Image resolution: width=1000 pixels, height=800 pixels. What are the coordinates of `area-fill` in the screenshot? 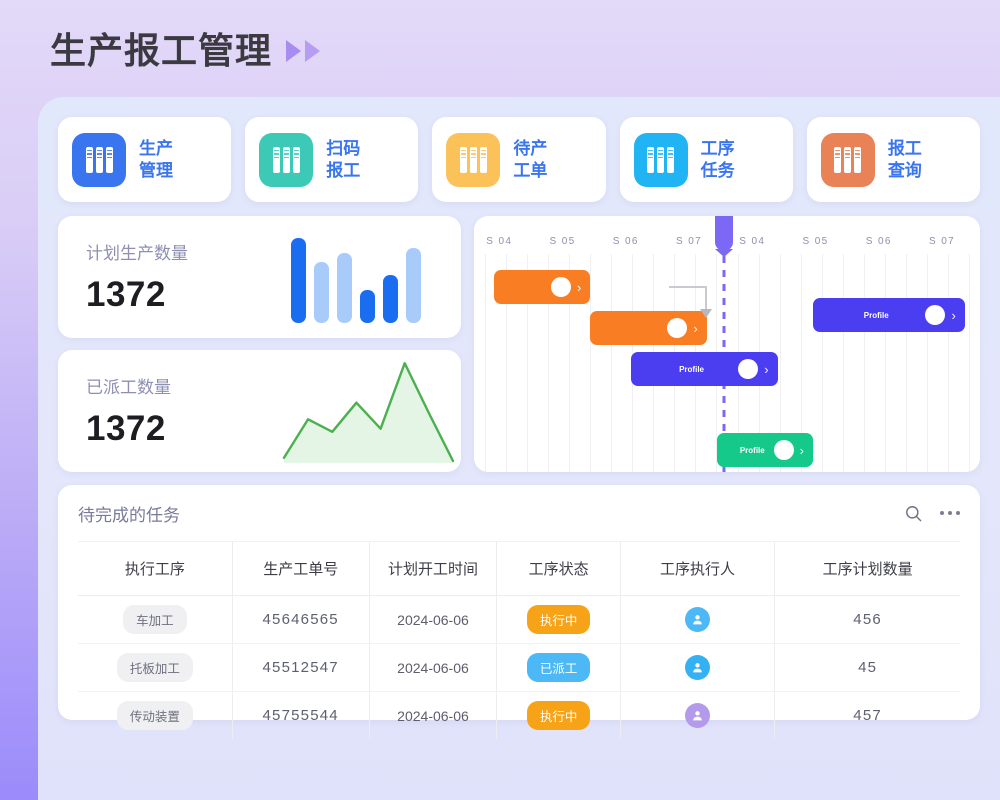 It's located at (368, 413).